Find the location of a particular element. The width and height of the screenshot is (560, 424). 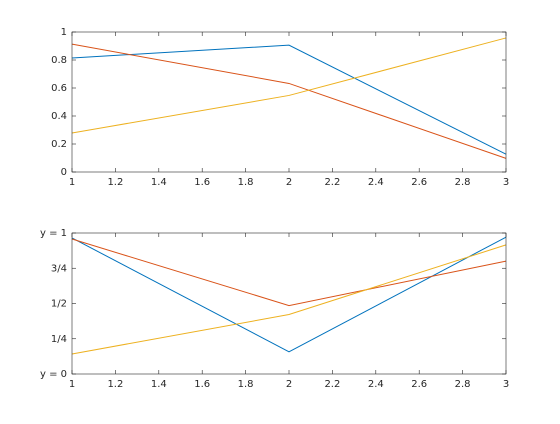

y-tick-label: 0.2 is located at coordinates (59, 144).